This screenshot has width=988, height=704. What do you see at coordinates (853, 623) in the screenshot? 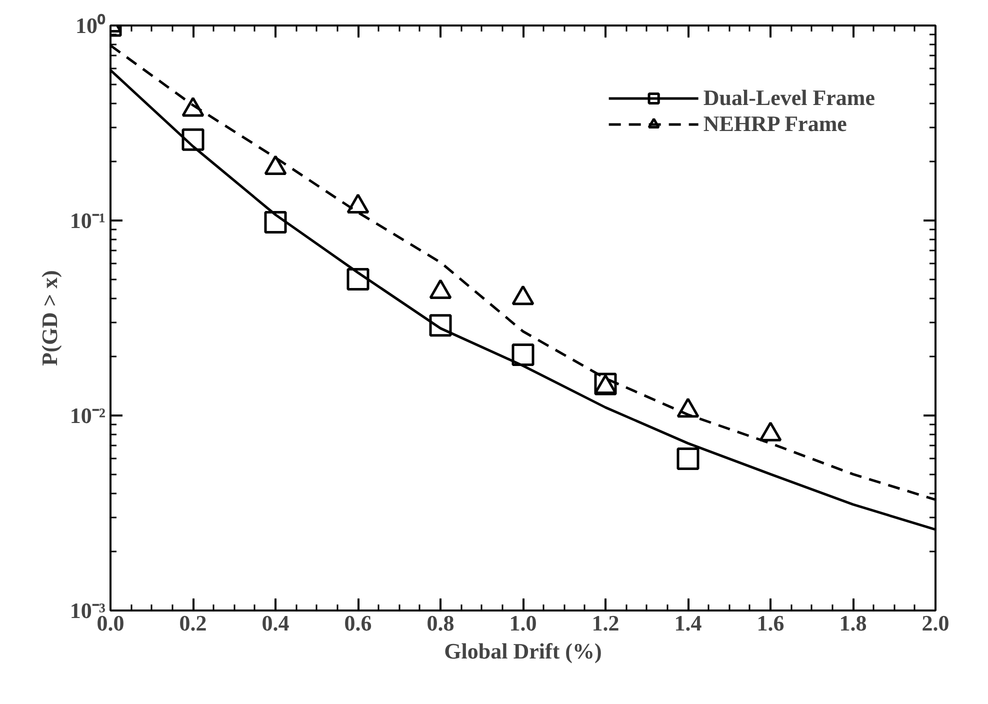
I see `x-tick-label: 1.8` at bounding box center [853, 623].